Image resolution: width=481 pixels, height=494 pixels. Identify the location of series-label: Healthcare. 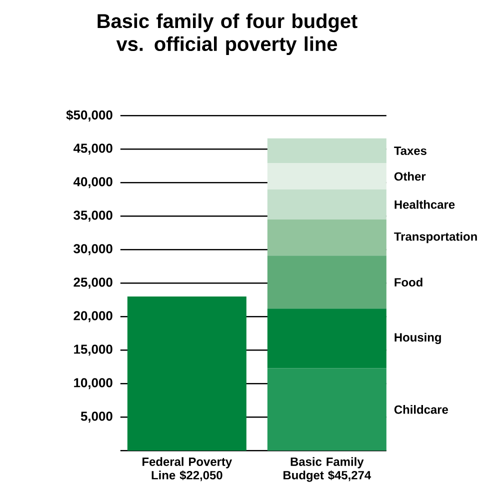
(424, 204).